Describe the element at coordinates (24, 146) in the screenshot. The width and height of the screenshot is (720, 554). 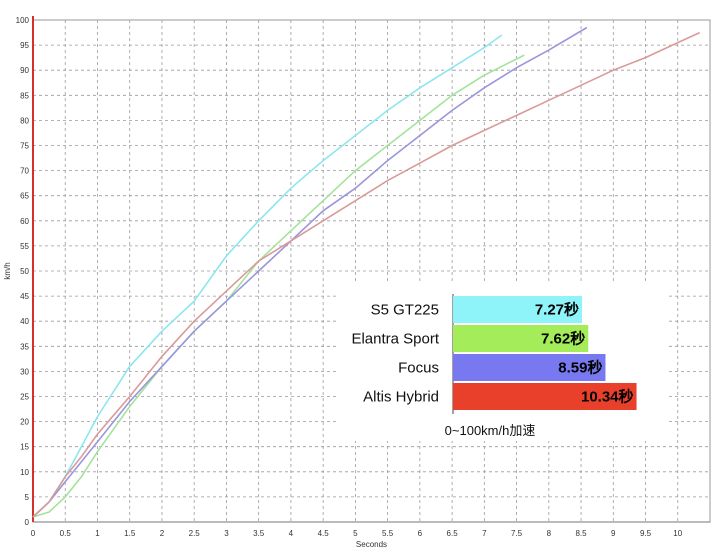
I see `y-tick-label: 75` at that location.